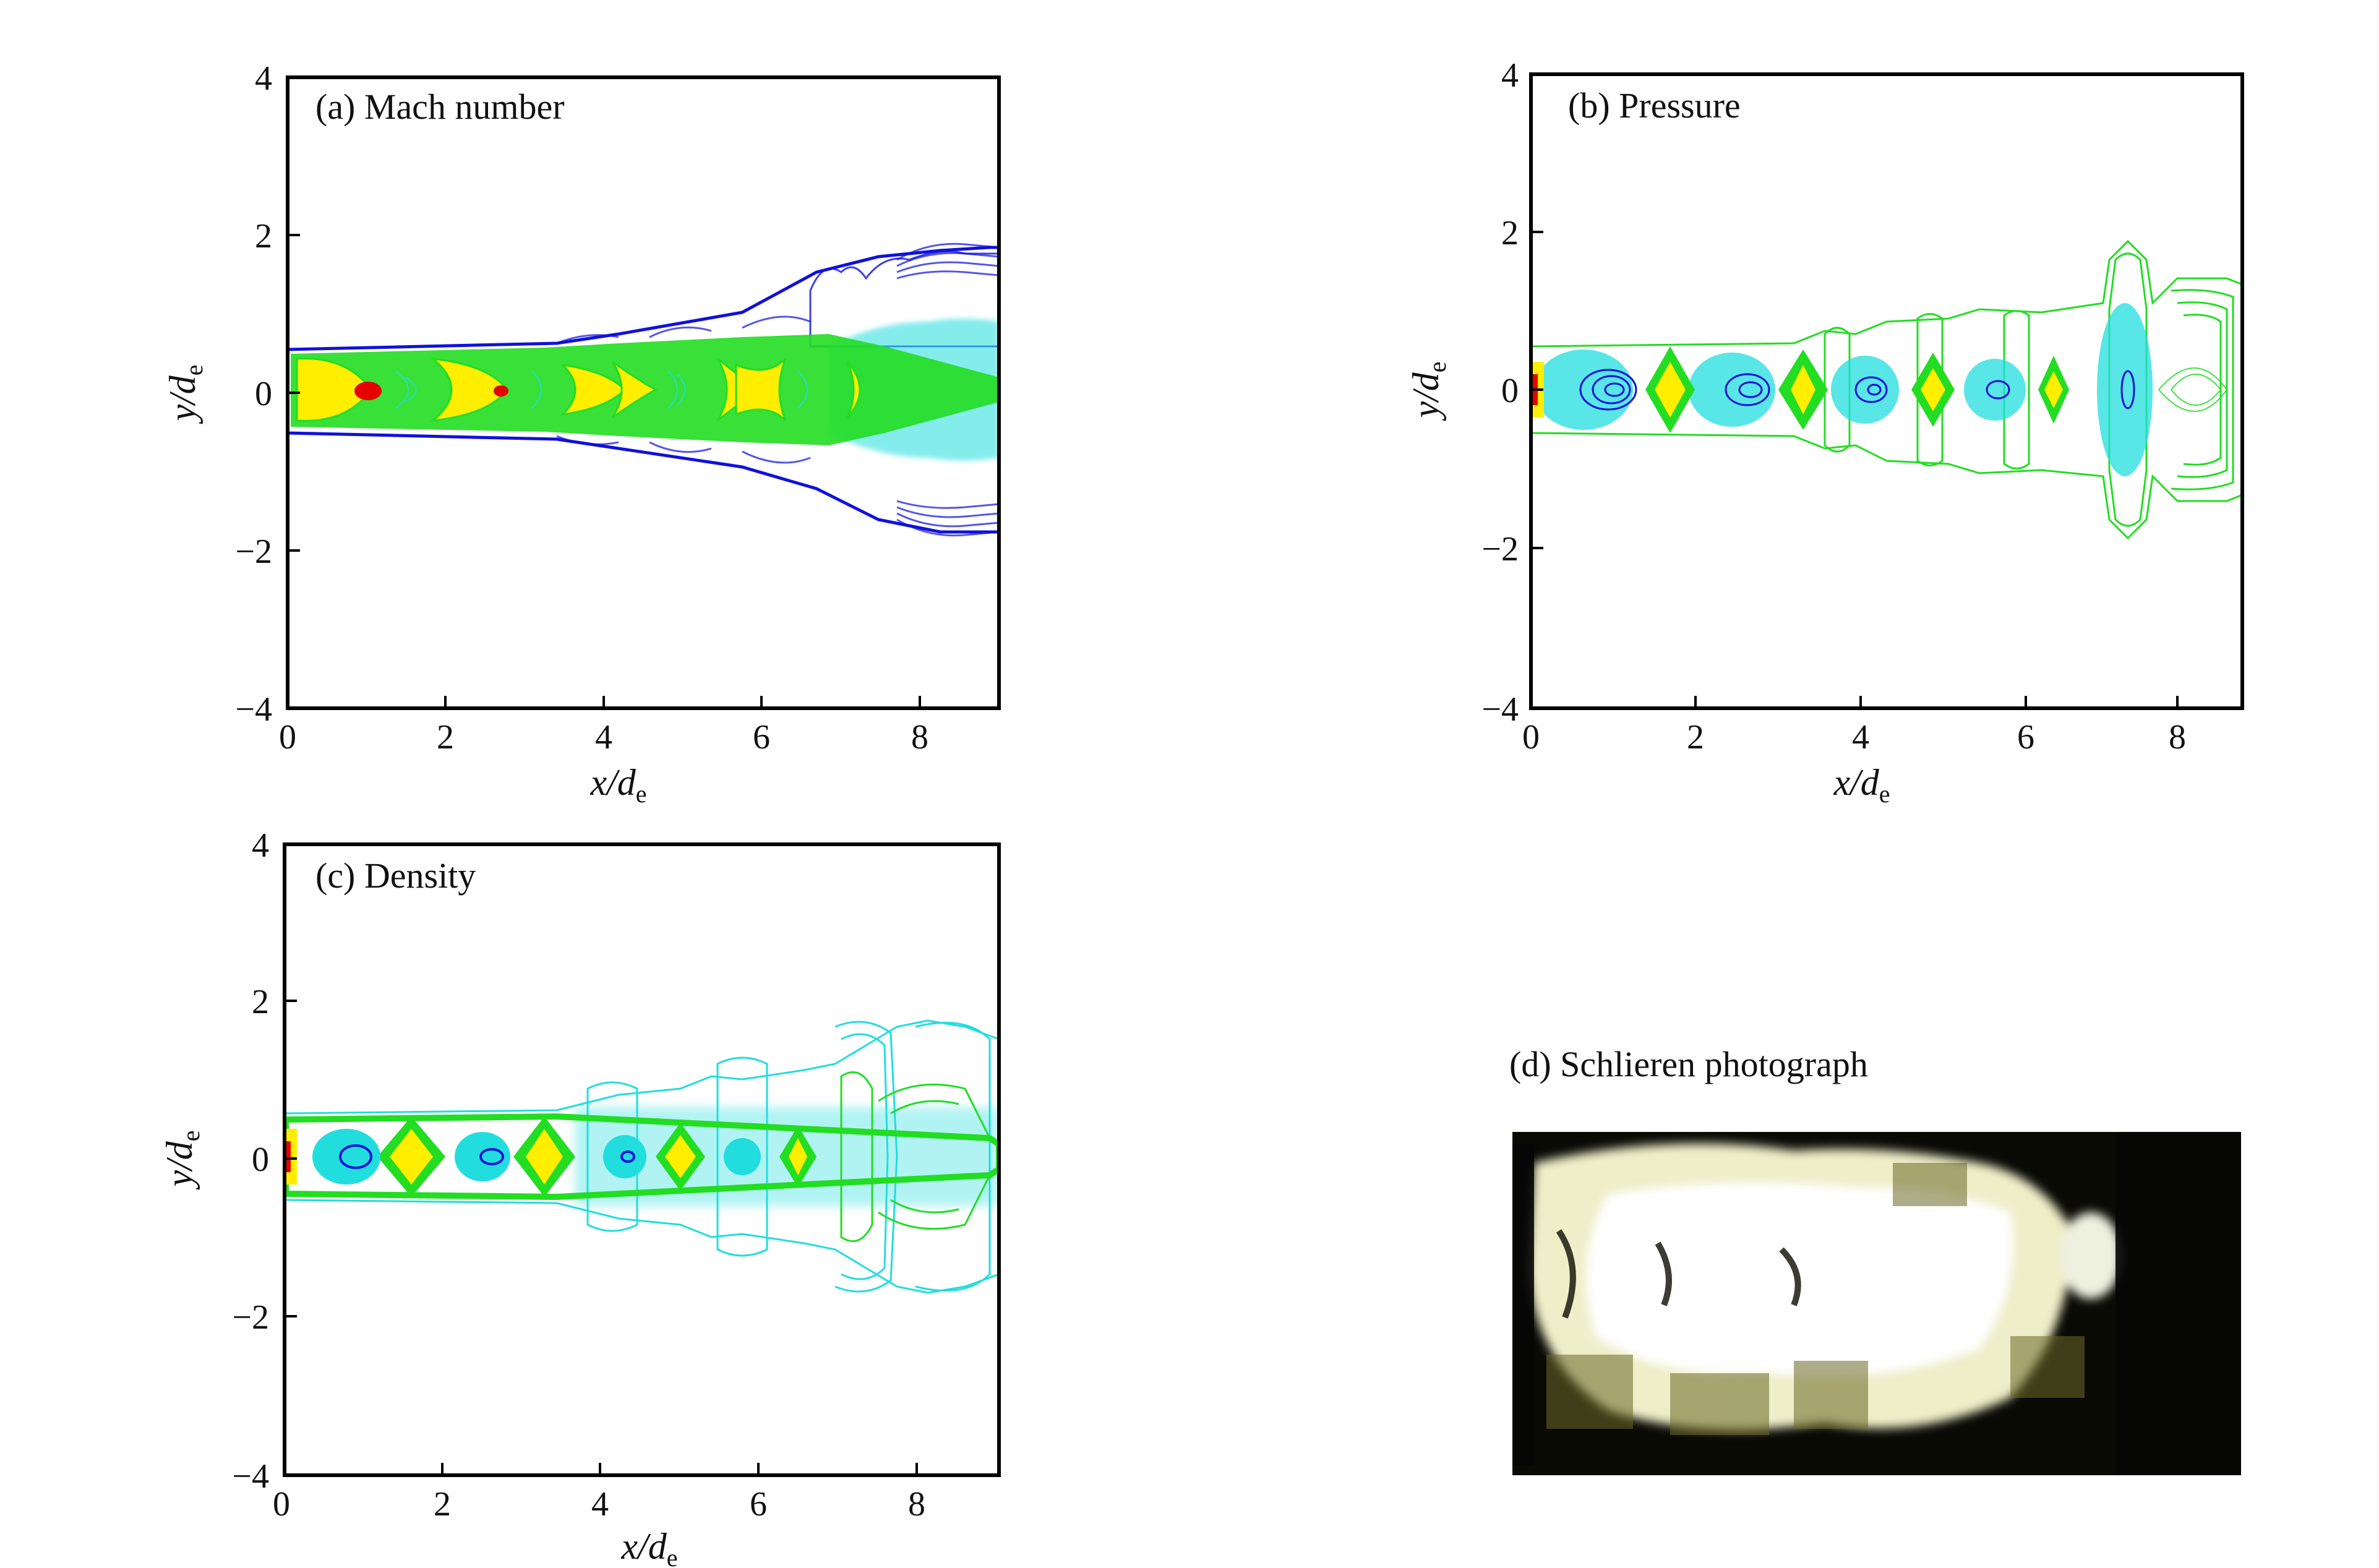 The width and height of the screenshot is (2379, 1568). Describe the element at coordinates (1500, 392) in the screenshot. I see `panel-b-y-tick-labels: 4 2 0 −2 −4` at that location.